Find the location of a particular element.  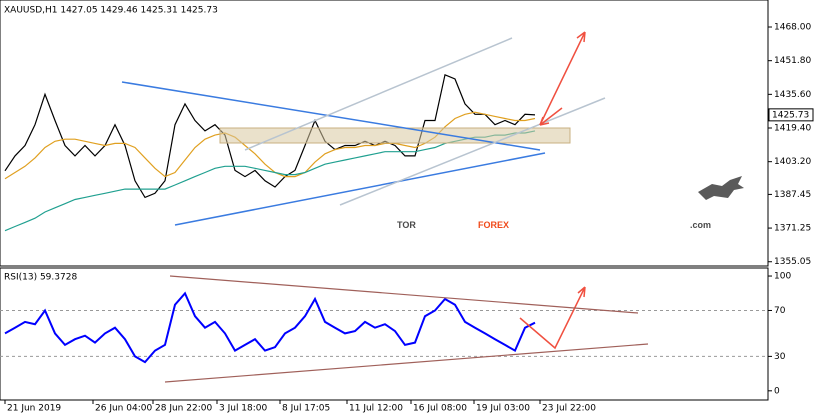

y-tick-label: 1468.00 is located at coordinates (792, 28).